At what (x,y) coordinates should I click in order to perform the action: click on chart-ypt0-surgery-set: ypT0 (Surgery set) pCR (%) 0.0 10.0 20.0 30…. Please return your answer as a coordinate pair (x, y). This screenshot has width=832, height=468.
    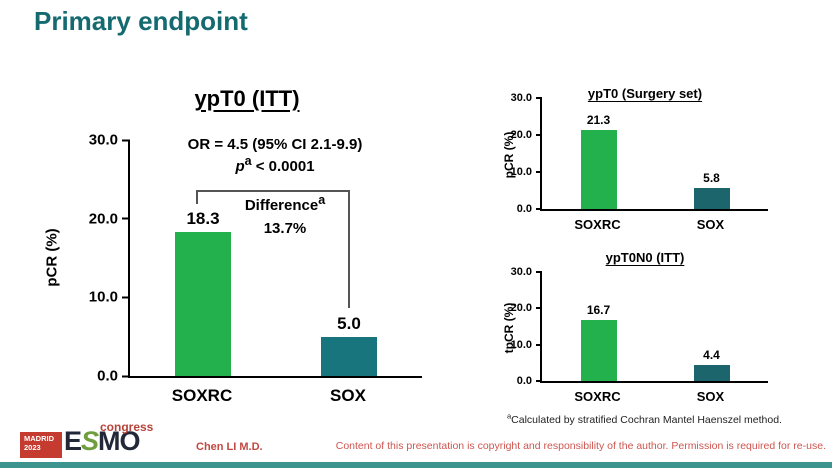
    Looking at the image, I should click on (660, 160).